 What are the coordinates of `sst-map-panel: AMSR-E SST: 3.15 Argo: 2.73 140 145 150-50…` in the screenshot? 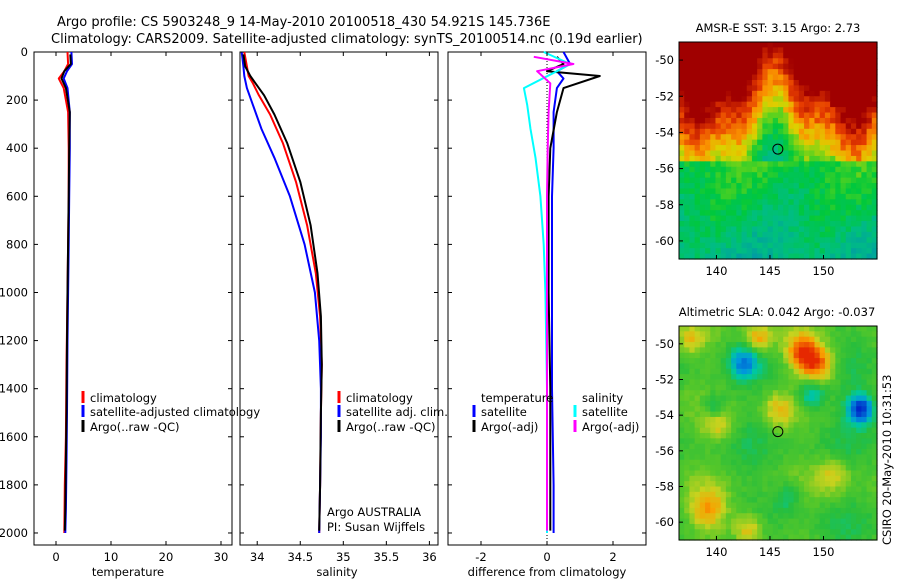 It's located at (766, 149).